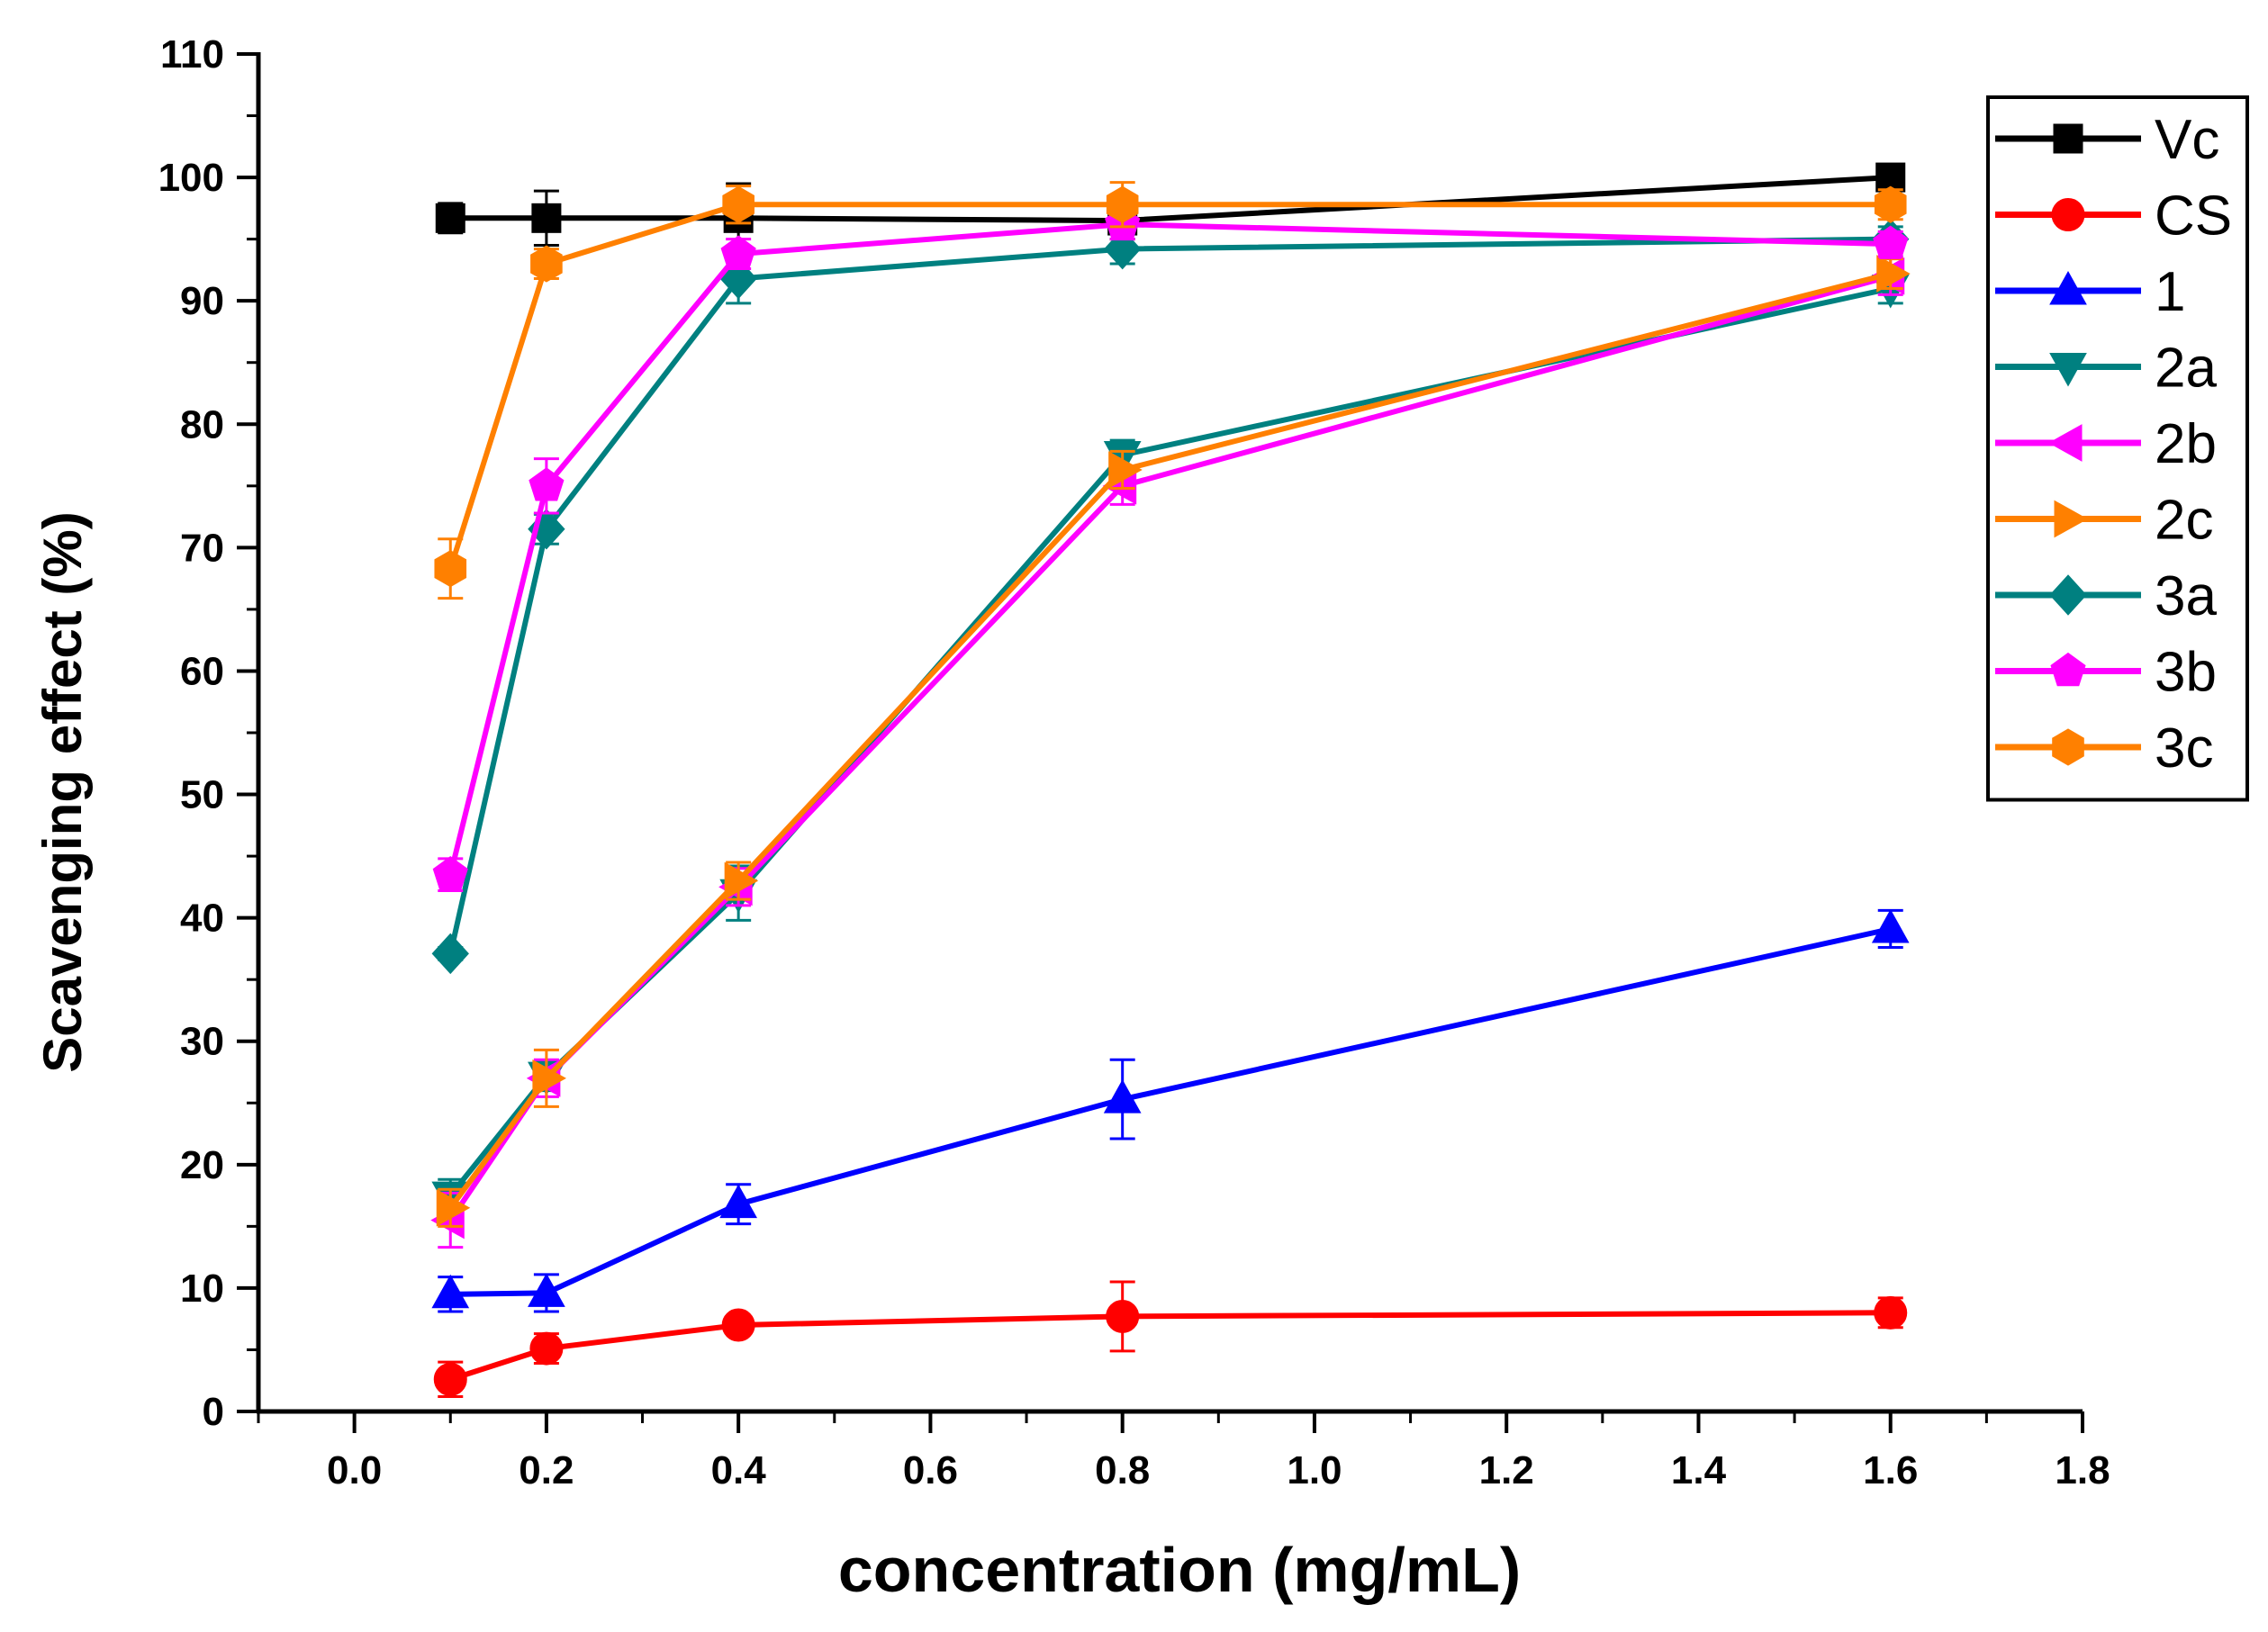 This screenshot has height=1632, width=2268. Describe the element at coordinates (1183, 1451) in the screenshot. I see `x-axis-ticks: 0.0 0.2 0.4 0.6 0.8 1.0 1.2 1.4 1.6 1.8` at that location.